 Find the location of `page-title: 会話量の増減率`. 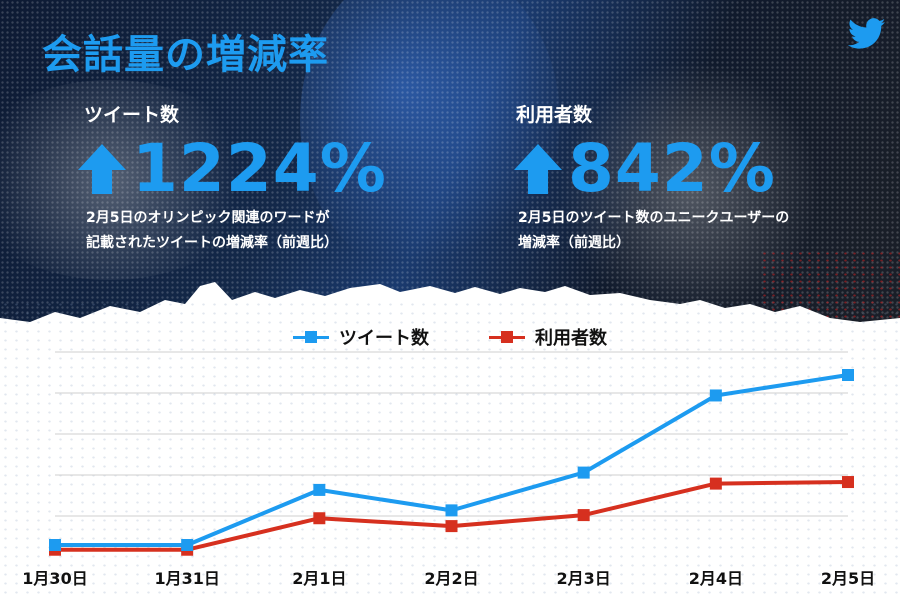

page-title: 会話量の増減率 is located at coordinates (185, 55).